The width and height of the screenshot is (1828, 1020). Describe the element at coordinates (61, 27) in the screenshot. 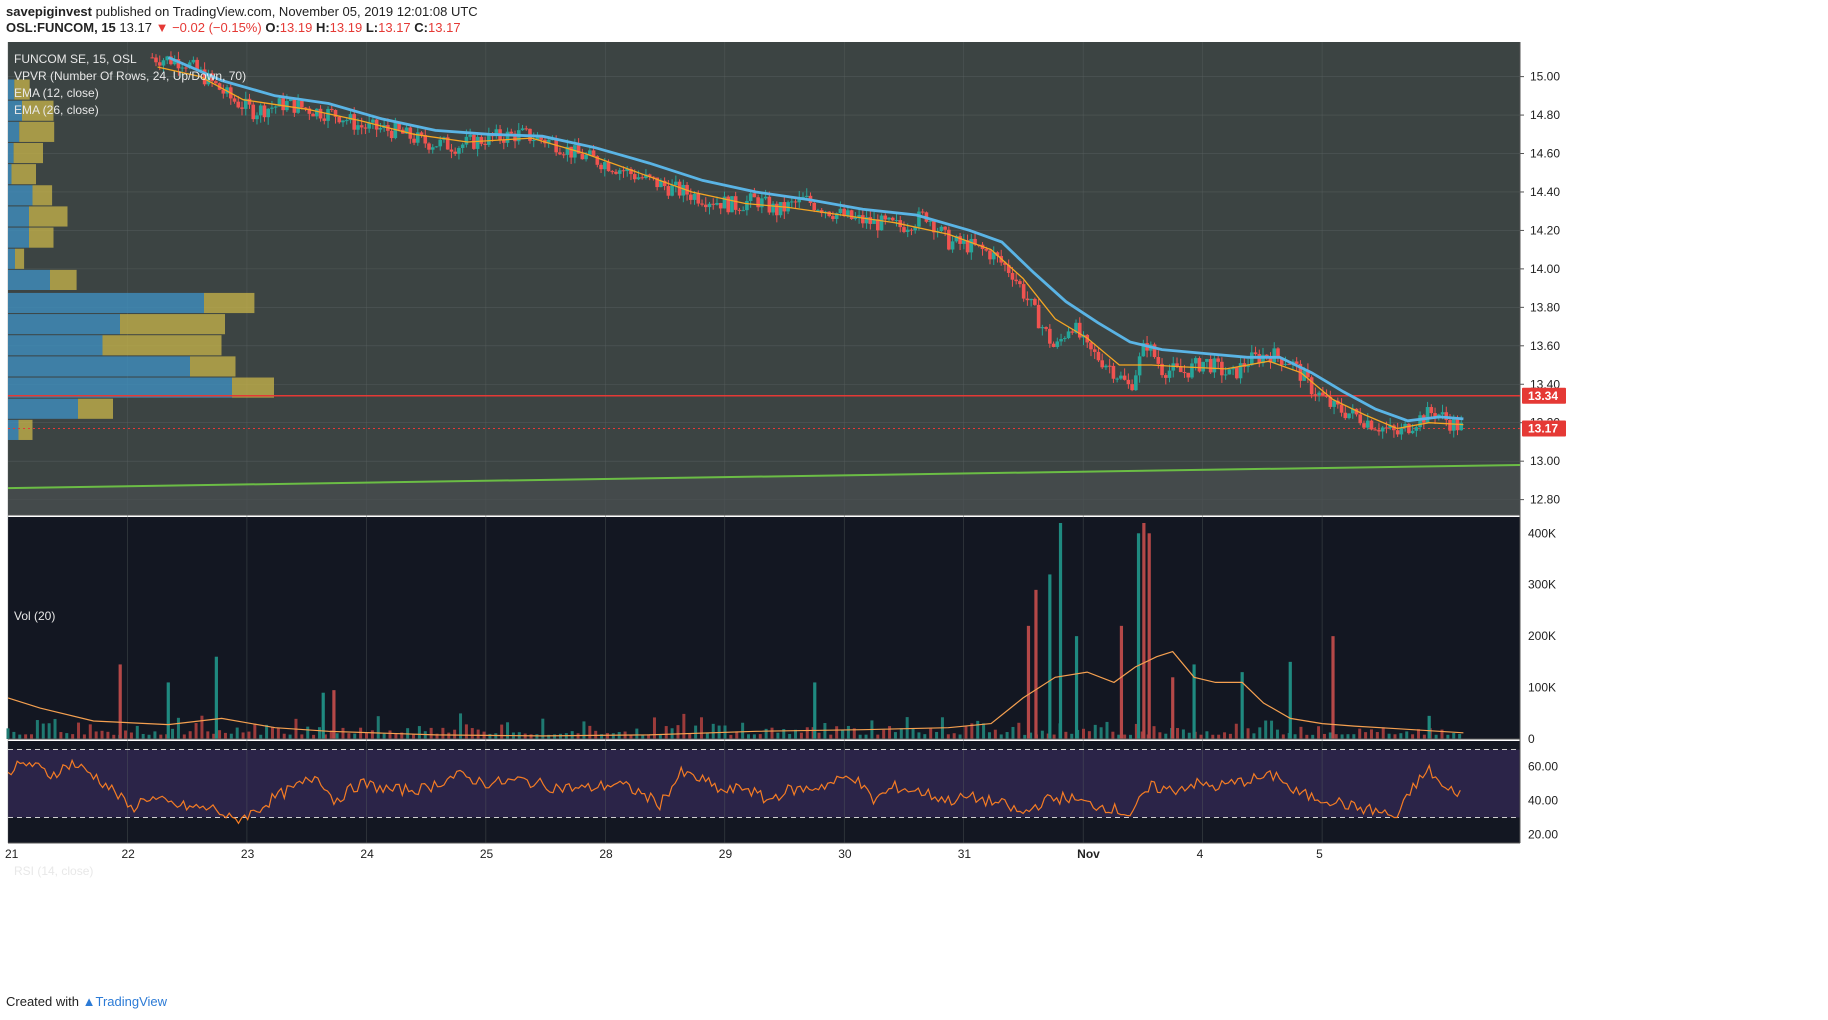

I see `symbol-label: OSL:FUNCOM, 15` at that location.